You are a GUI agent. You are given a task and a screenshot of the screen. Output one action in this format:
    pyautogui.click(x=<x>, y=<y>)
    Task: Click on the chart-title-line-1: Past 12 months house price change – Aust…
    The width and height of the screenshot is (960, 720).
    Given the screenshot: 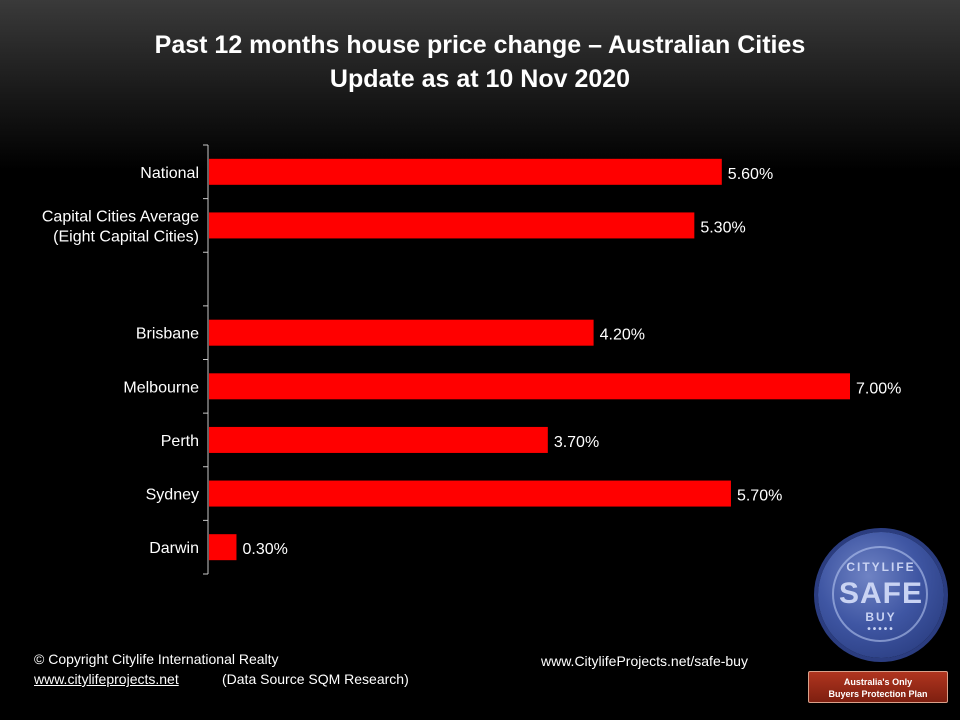 What is the action you would take?
    pyautogui.click(x=480, y=45)
    